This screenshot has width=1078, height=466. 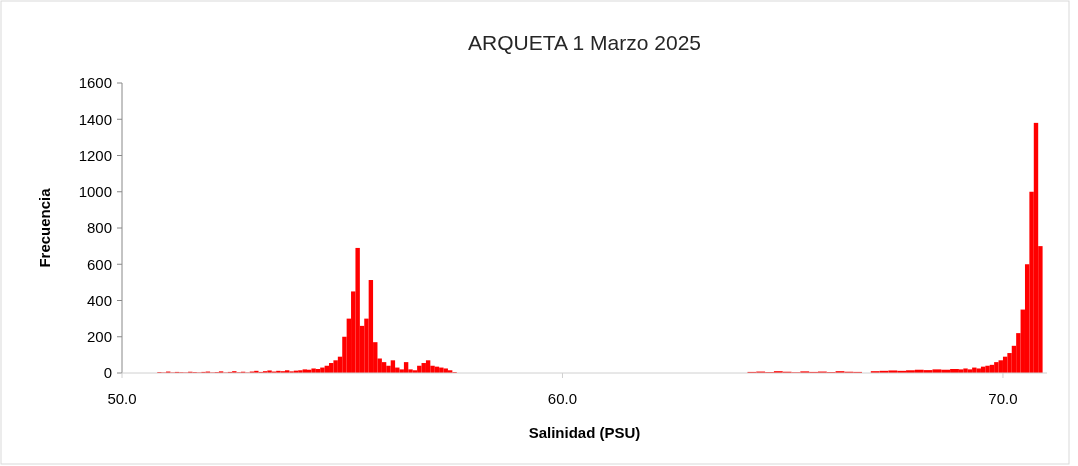 What do you see at coordinates (95, 155) in the screenshot?
I see `y-tick-label: 1200` at bounding box center [95, 155].